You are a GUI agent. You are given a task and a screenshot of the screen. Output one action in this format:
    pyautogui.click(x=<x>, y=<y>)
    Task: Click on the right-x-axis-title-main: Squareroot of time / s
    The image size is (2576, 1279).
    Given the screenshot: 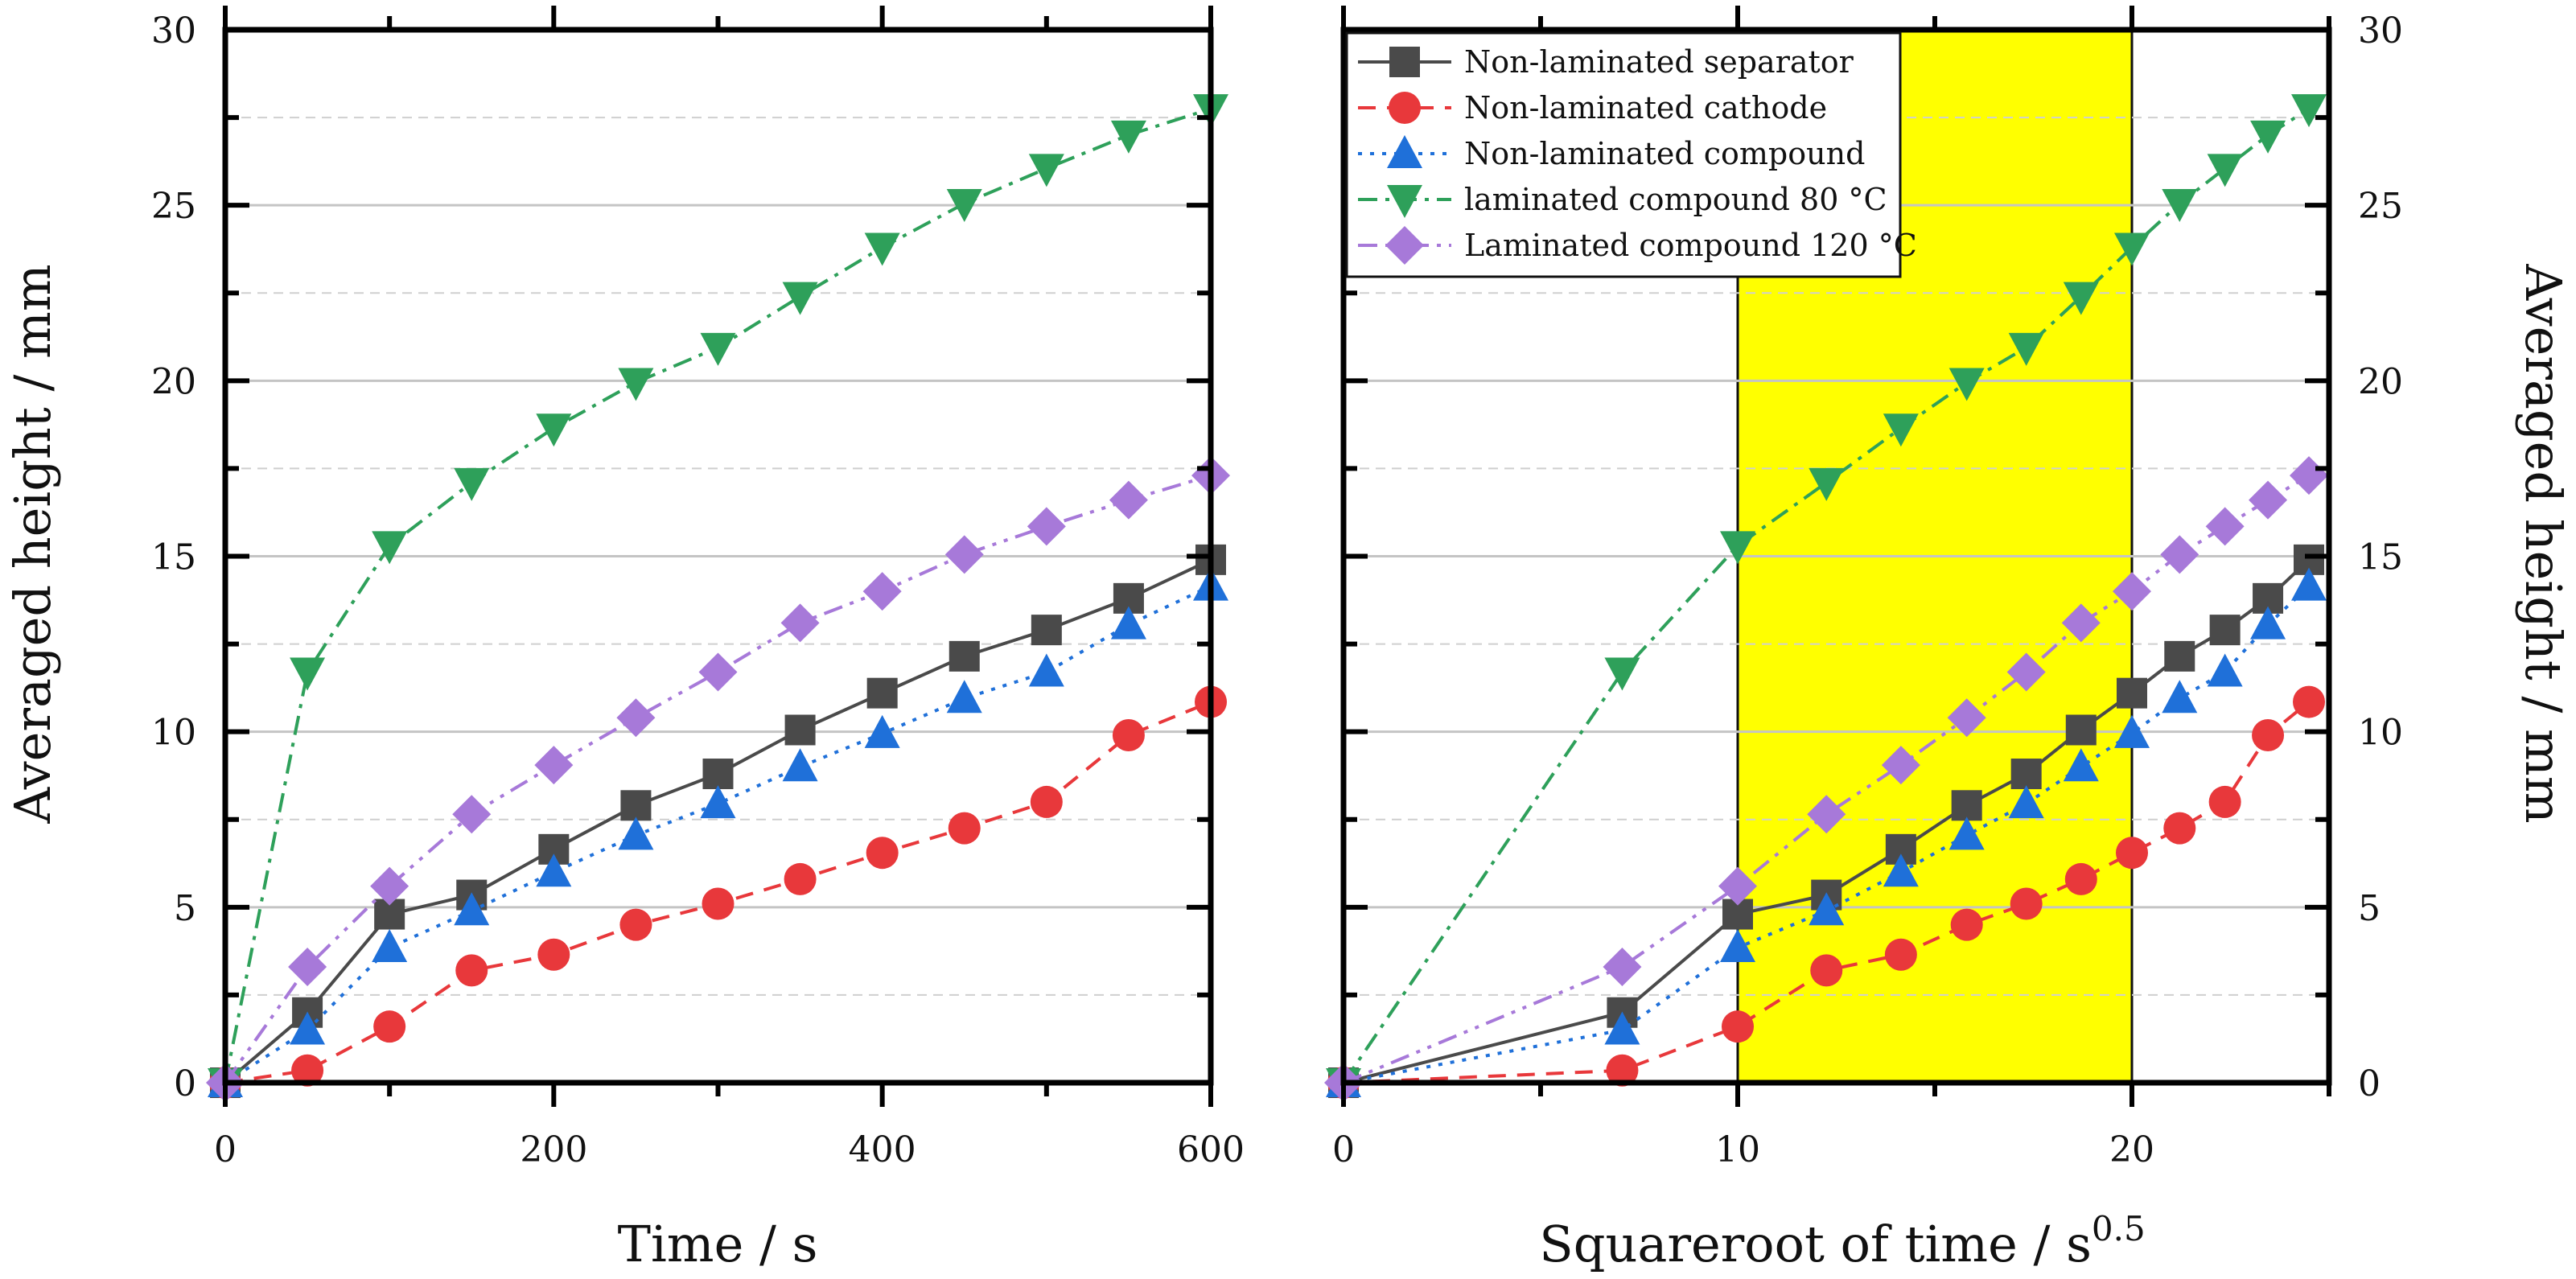 What is the action you would take?
    pyautogui.click(x=1815, y=1244)
    